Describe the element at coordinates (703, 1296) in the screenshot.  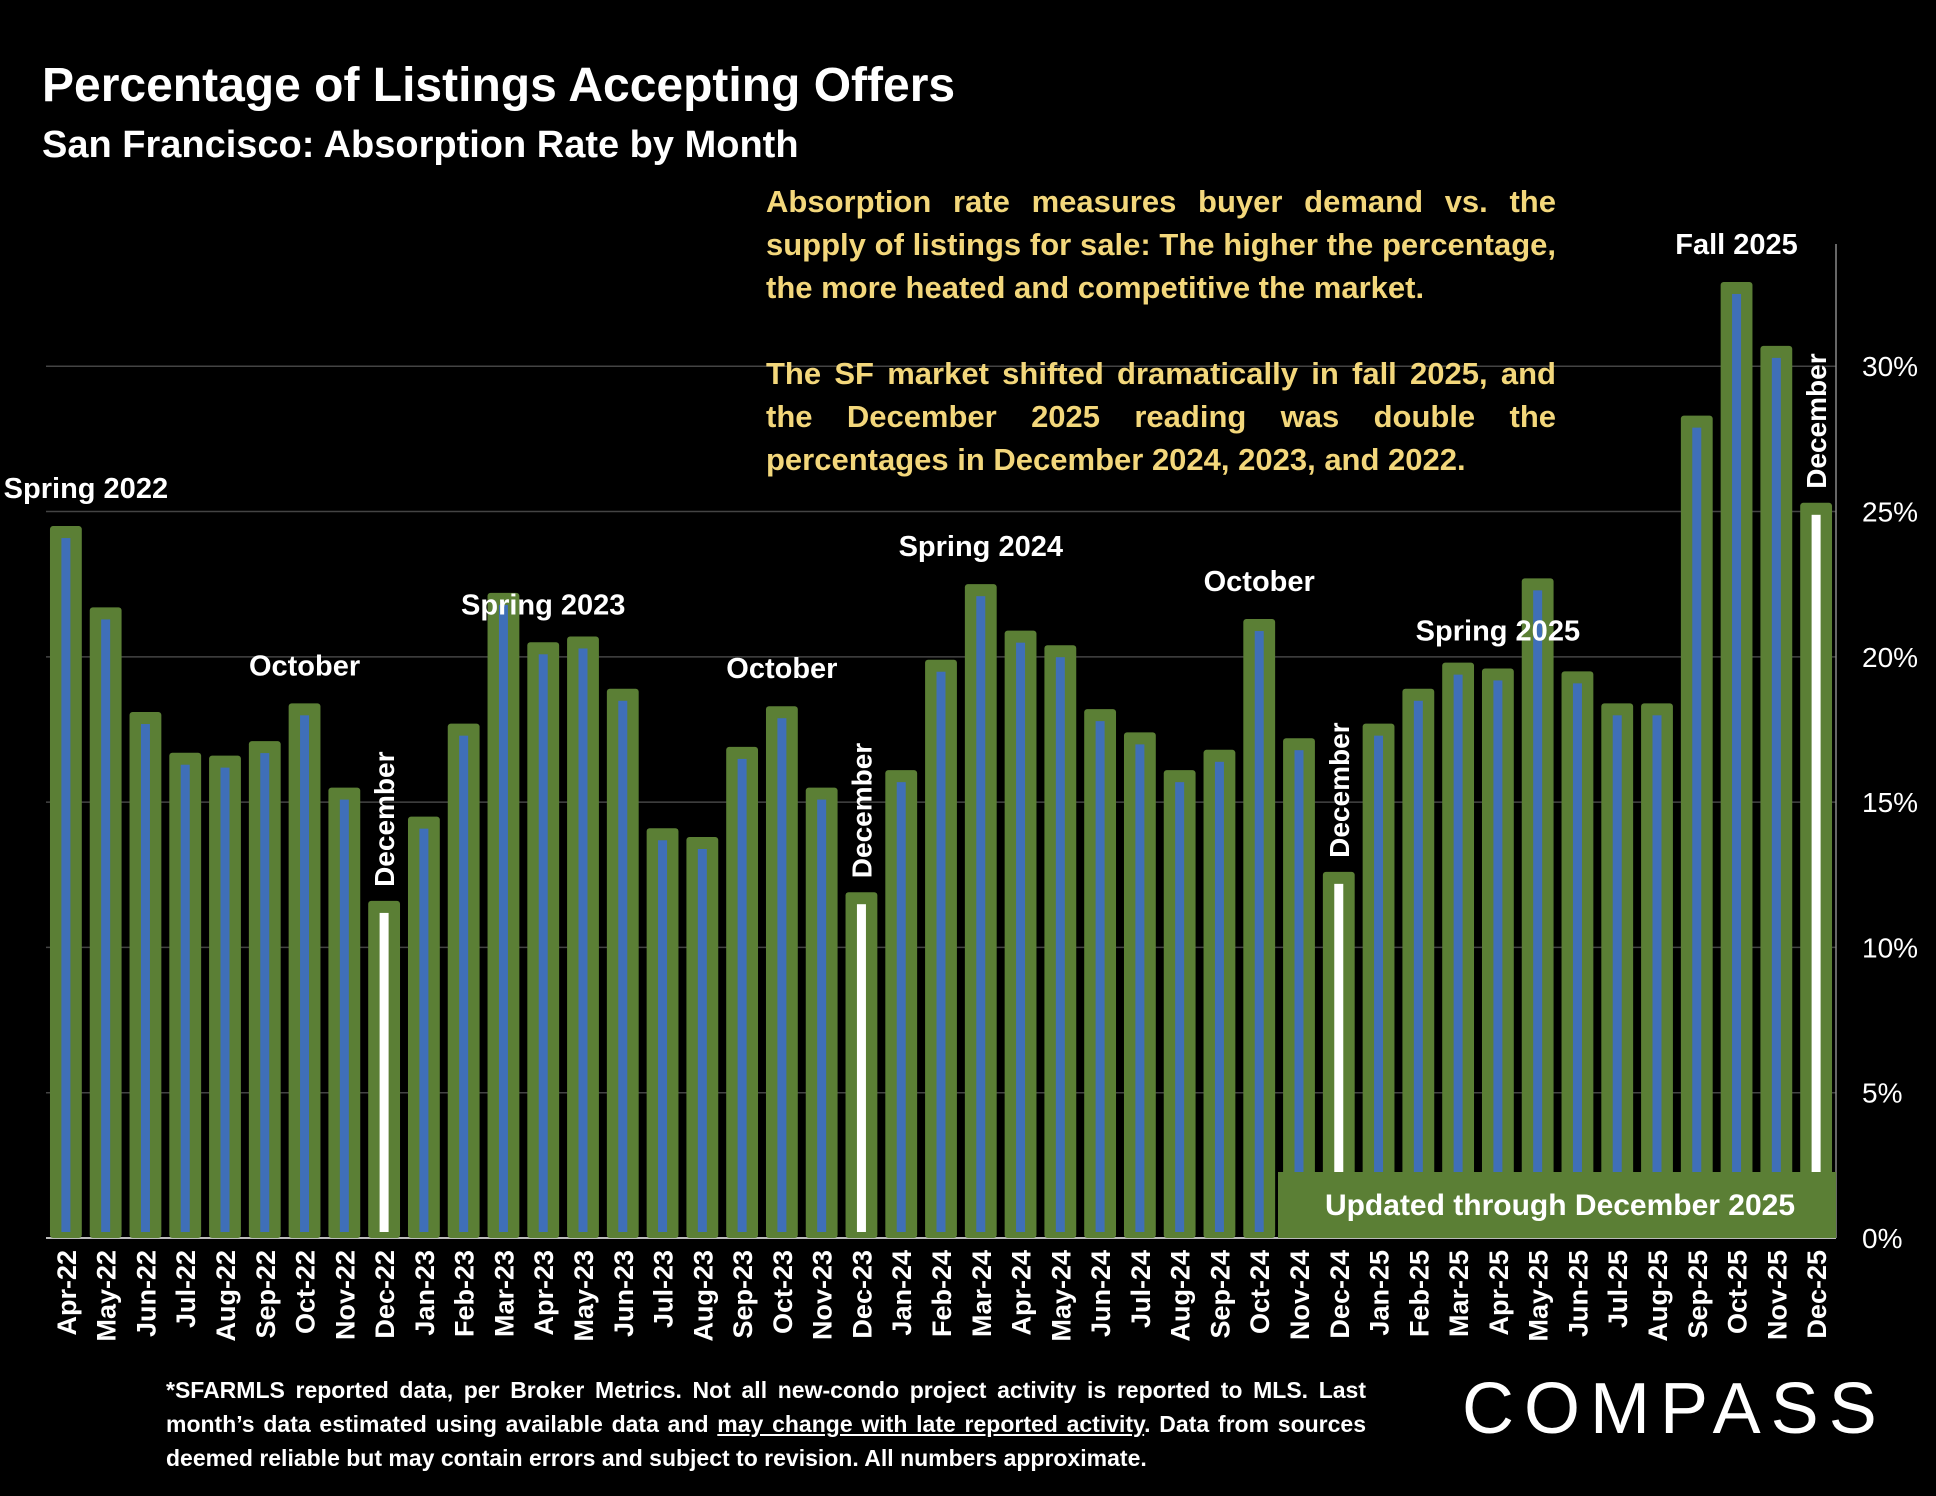
I see `x-tick-label: Aug-23` at that location.